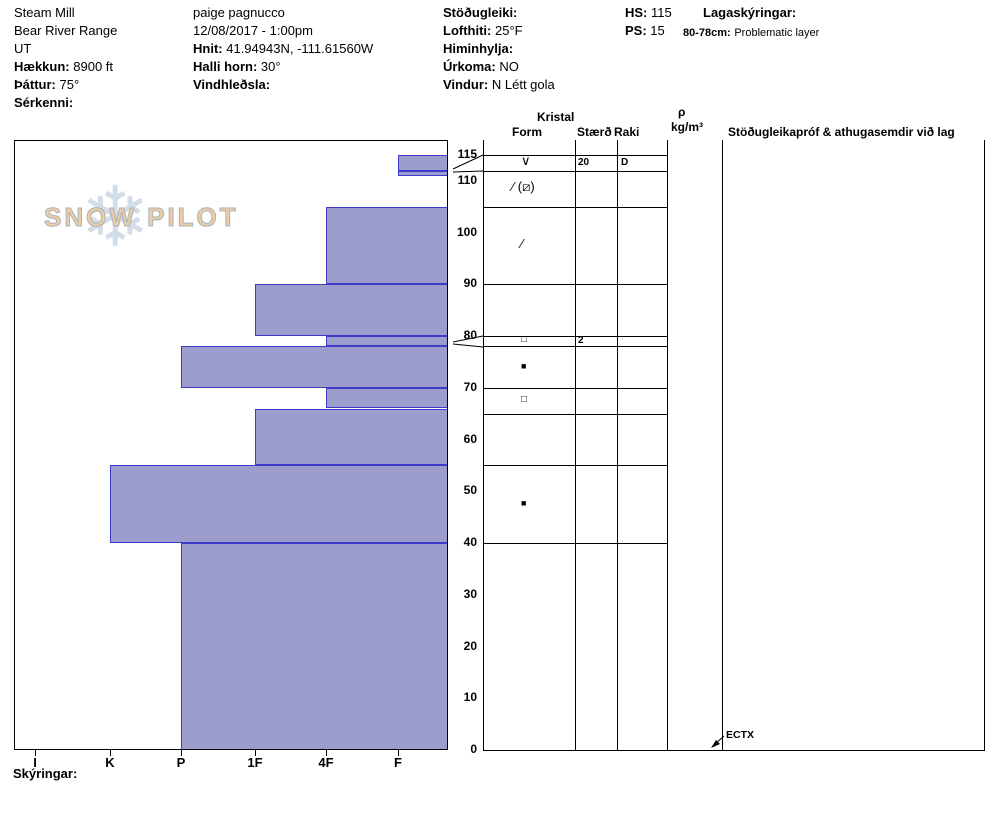 The width and height of the screenshot is (994, 840). I want to click on sky-label: Himinhylja:, so click(478, 48).